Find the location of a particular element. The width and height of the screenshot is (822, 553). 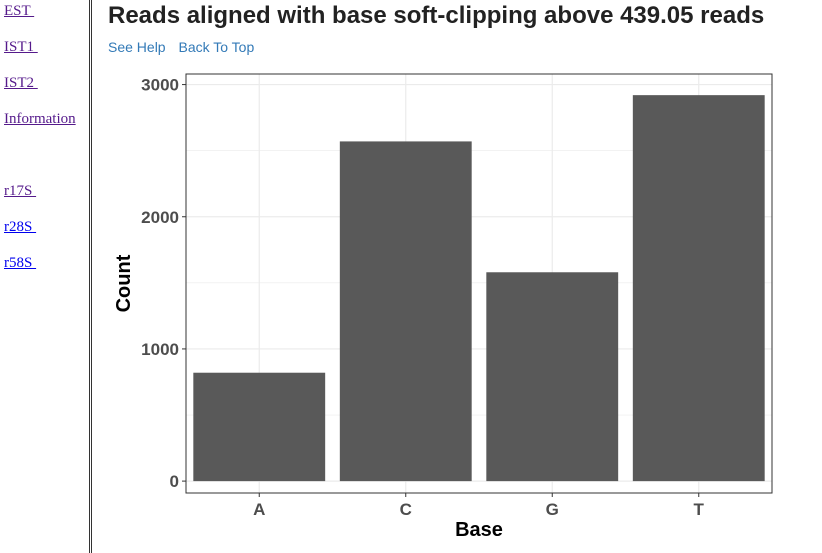

bar-g is located at coordinates (552, 377).